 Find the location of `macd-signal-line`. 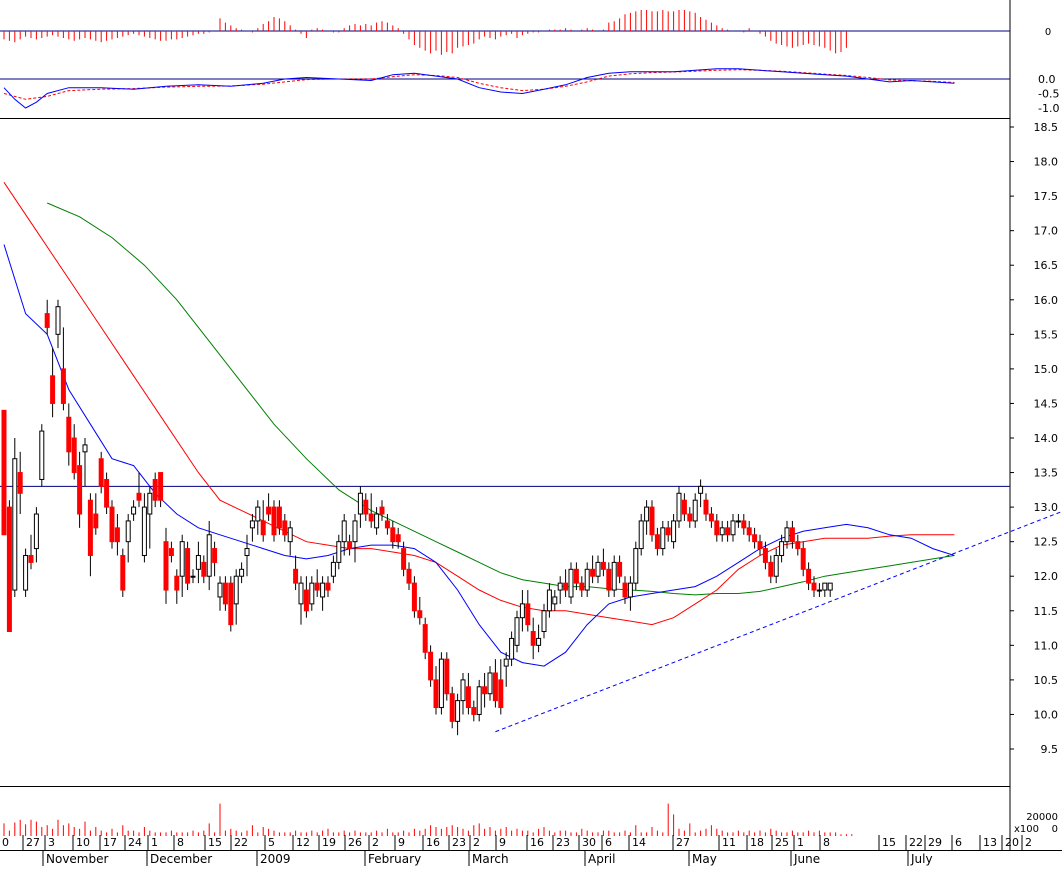

macd-signal-line is located at coordinates (479, 84).